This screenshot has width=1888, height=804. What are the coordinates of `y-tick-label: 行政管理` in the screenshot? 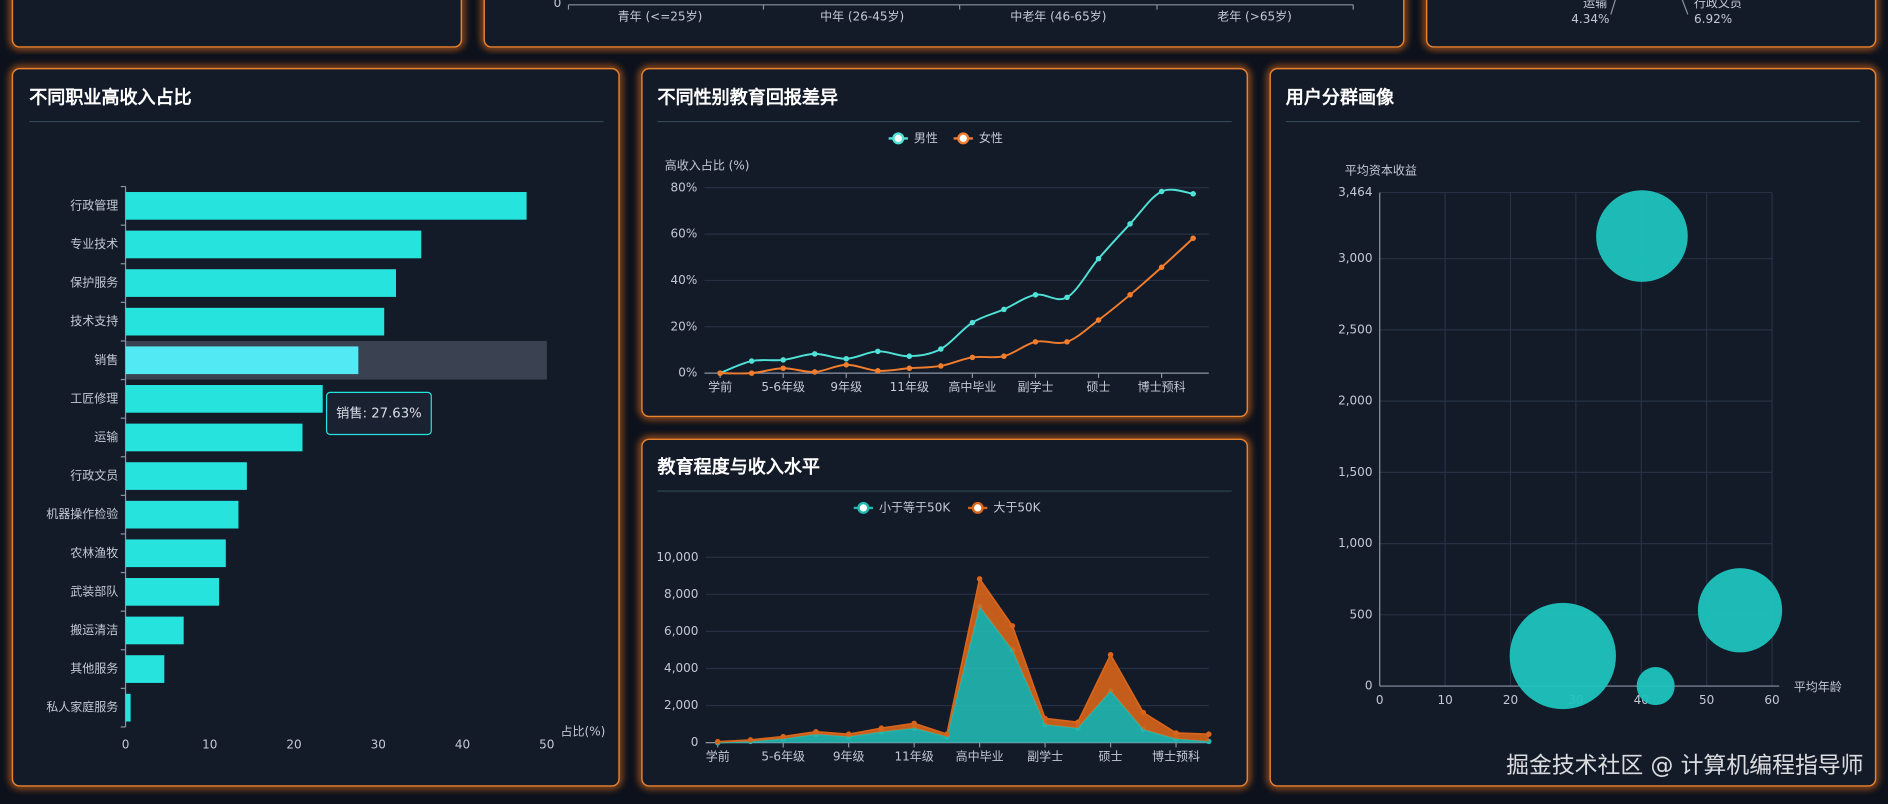 It's located at (94, 204).